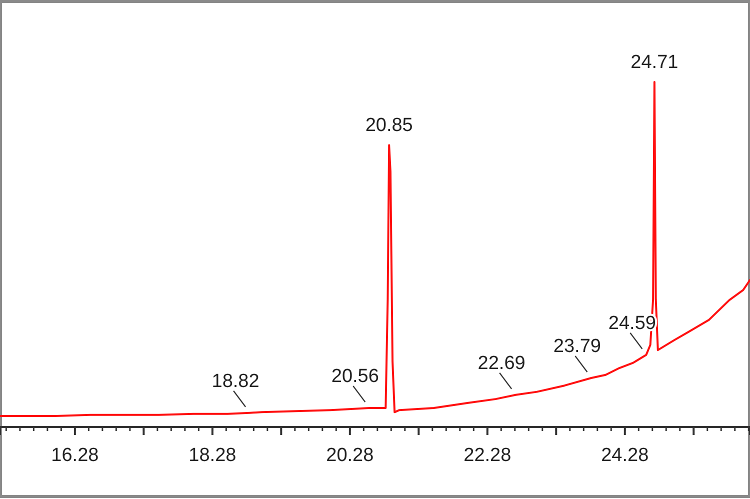 This screenshot has height=499, width=750. Describe the element at coordinates (355, 377) in the screenshot. I see `annotation: 20.56` at that location.